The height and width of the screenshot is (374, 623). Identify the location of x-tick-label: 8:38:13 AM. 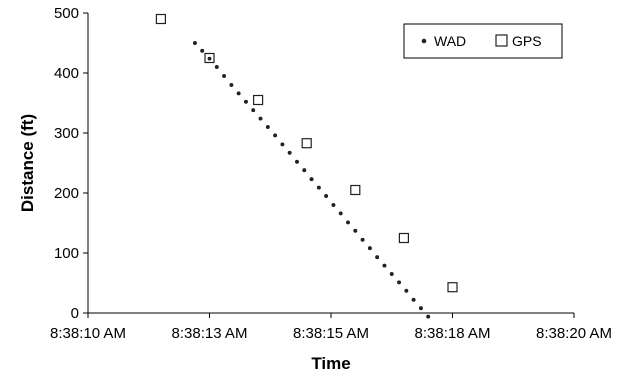
(210, 333).